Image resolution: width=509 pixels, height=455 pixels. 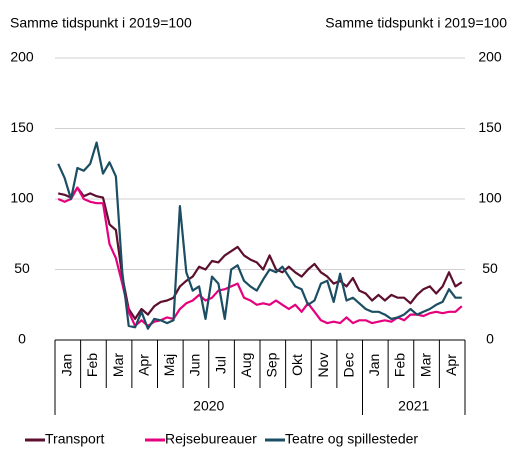 What do you see at coordinates (208, 406) in the screenshot?
I see `year-label: 2020` at bounding box center [208, 406].